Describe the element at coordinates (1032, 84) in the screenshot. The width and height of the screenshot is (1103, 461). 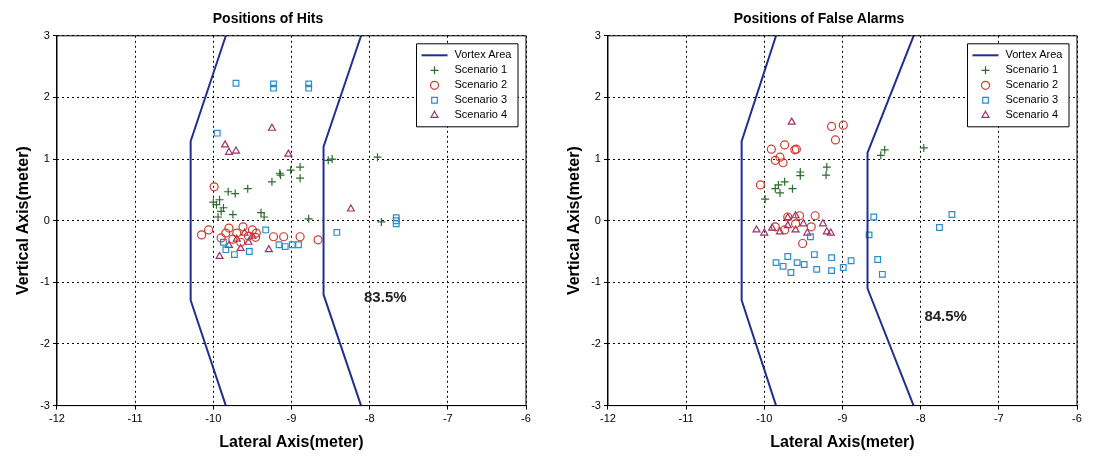
I see `legend-label: Scenario 2` at that location.